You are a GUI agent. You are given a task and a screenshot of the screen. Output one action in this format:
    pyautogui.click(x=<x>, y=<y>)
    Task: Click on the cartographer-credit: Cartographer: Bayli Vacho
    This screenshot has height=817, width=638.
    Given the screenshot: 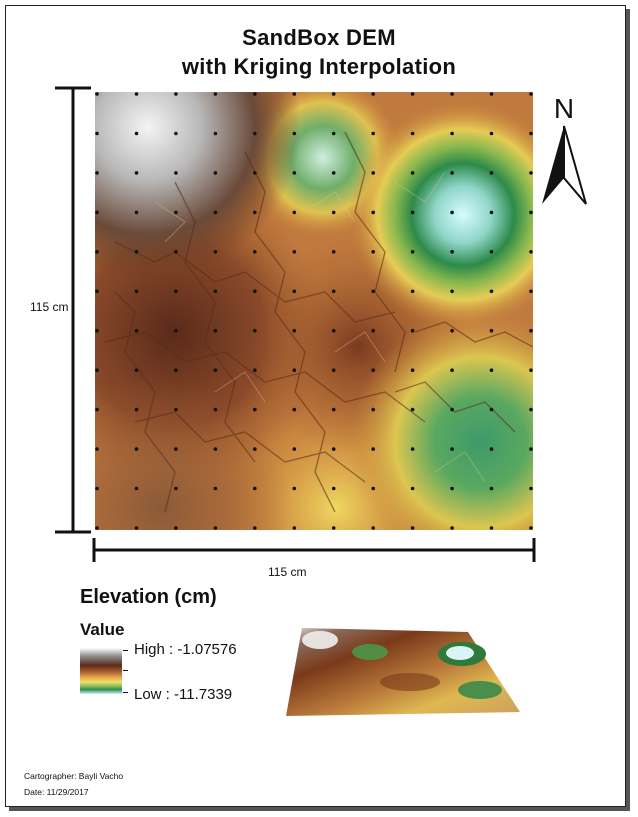 What is the action you would take?
    pyautogui.click(x=74, y=776)
    